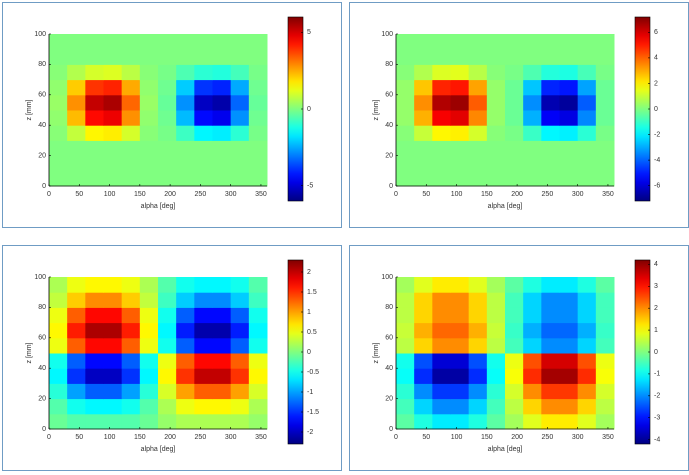 This screenshot has height=475, width=689. I want to click on y-tick-label: 0, so click(44, 186).